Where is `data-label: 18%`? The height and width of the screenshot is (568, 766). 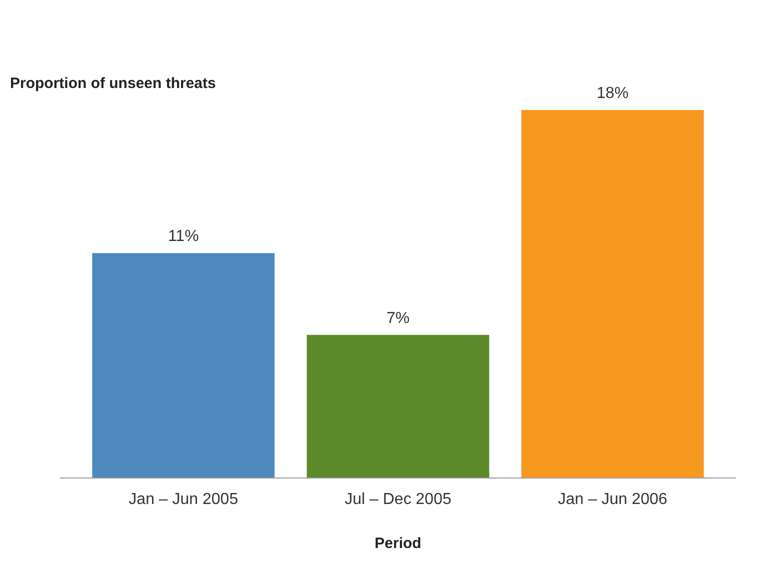 data-label: 18% is located at coordinates (612, 93).